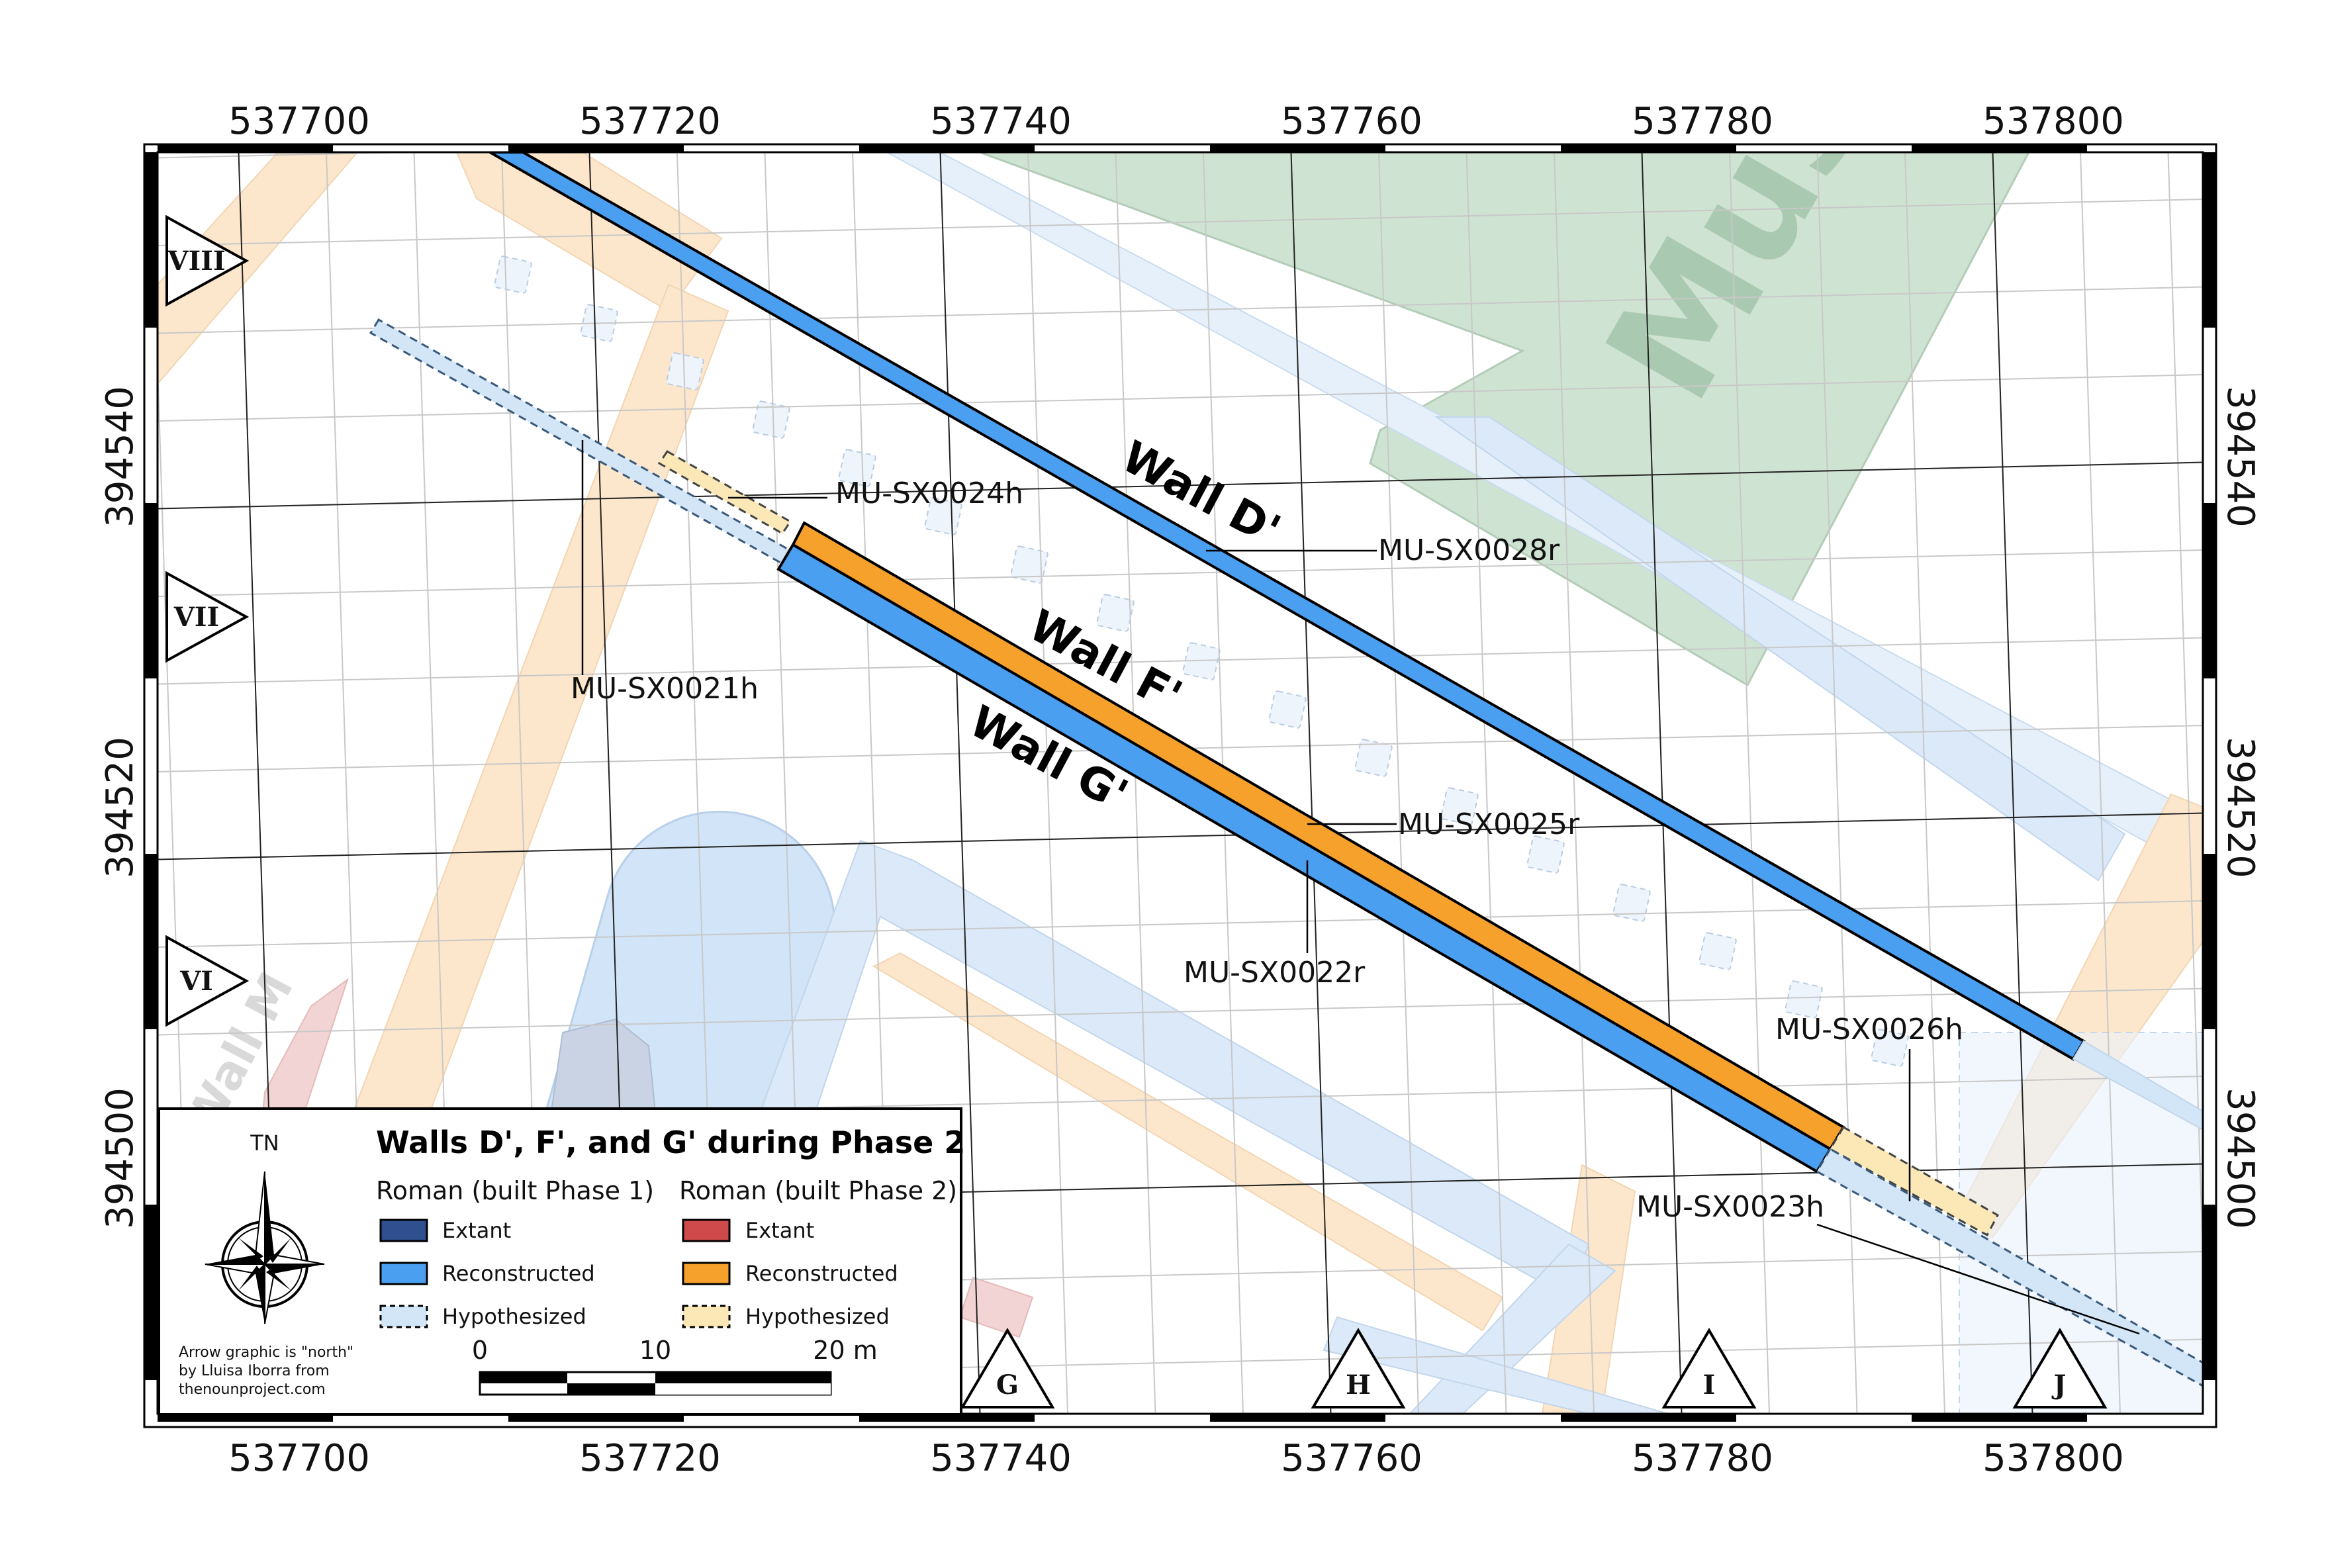  What do you see at coordinates (1730, 1207) in the screenshot?
I see `label-mu-sx0023h: MU-SX0023h` at bounding box center [1730, 1207].